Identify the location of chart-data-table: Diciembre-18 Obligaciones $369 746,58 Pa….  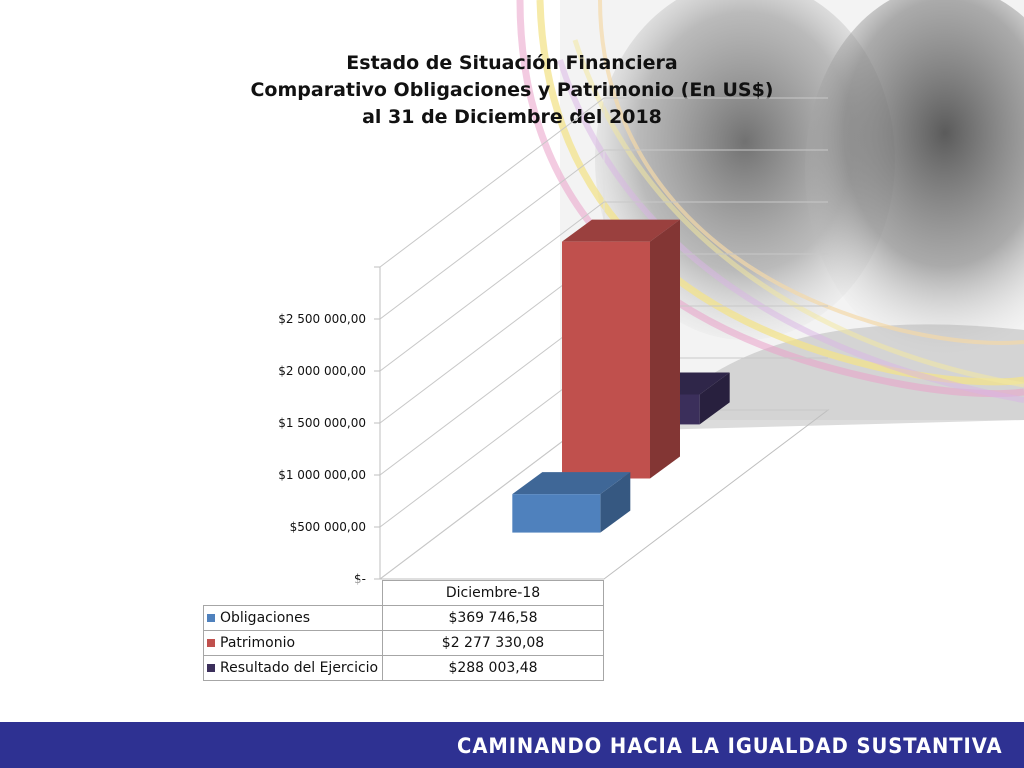
(403, 630).